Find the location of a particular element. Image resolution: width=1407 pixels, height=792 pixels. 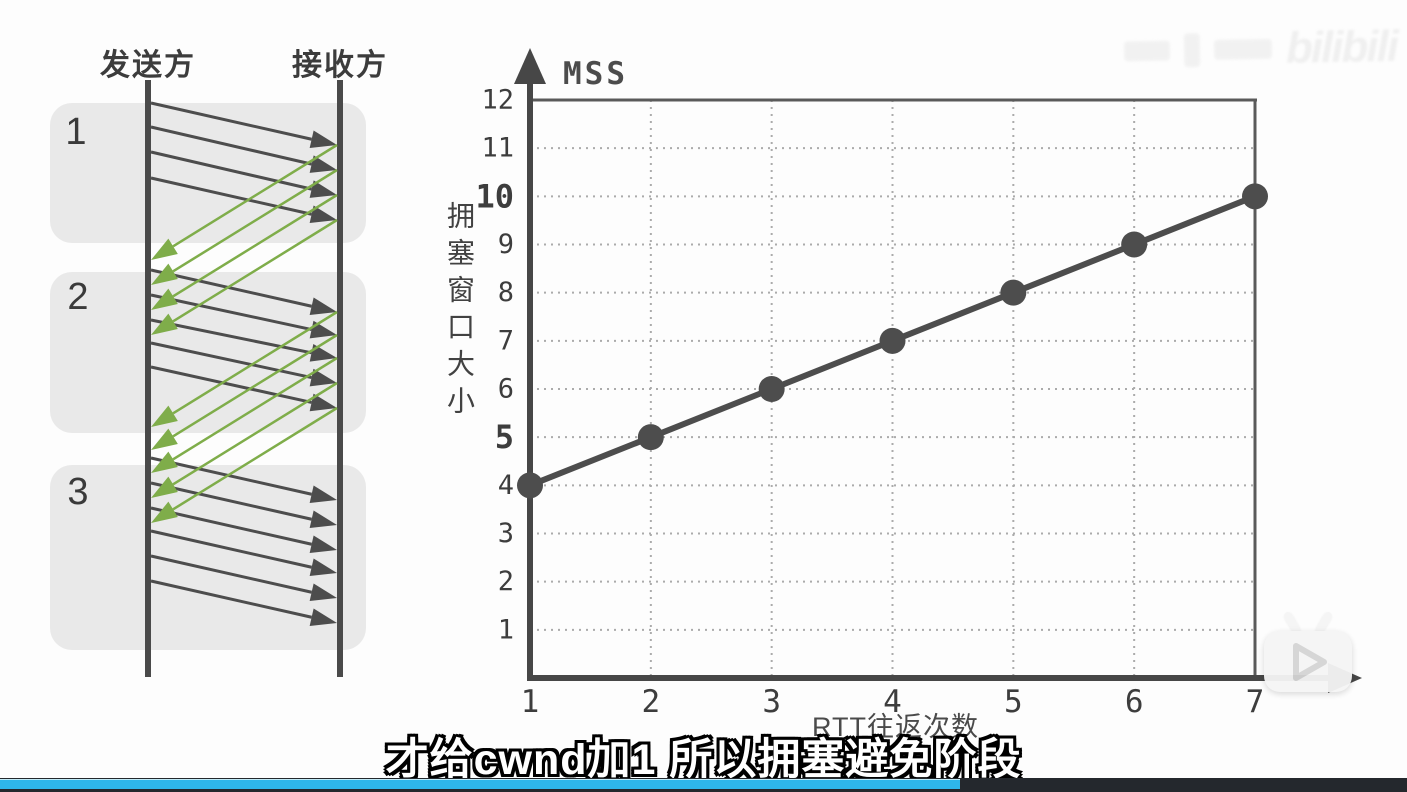

bilibili-tv-icon is located at coordinates (1310, 652).